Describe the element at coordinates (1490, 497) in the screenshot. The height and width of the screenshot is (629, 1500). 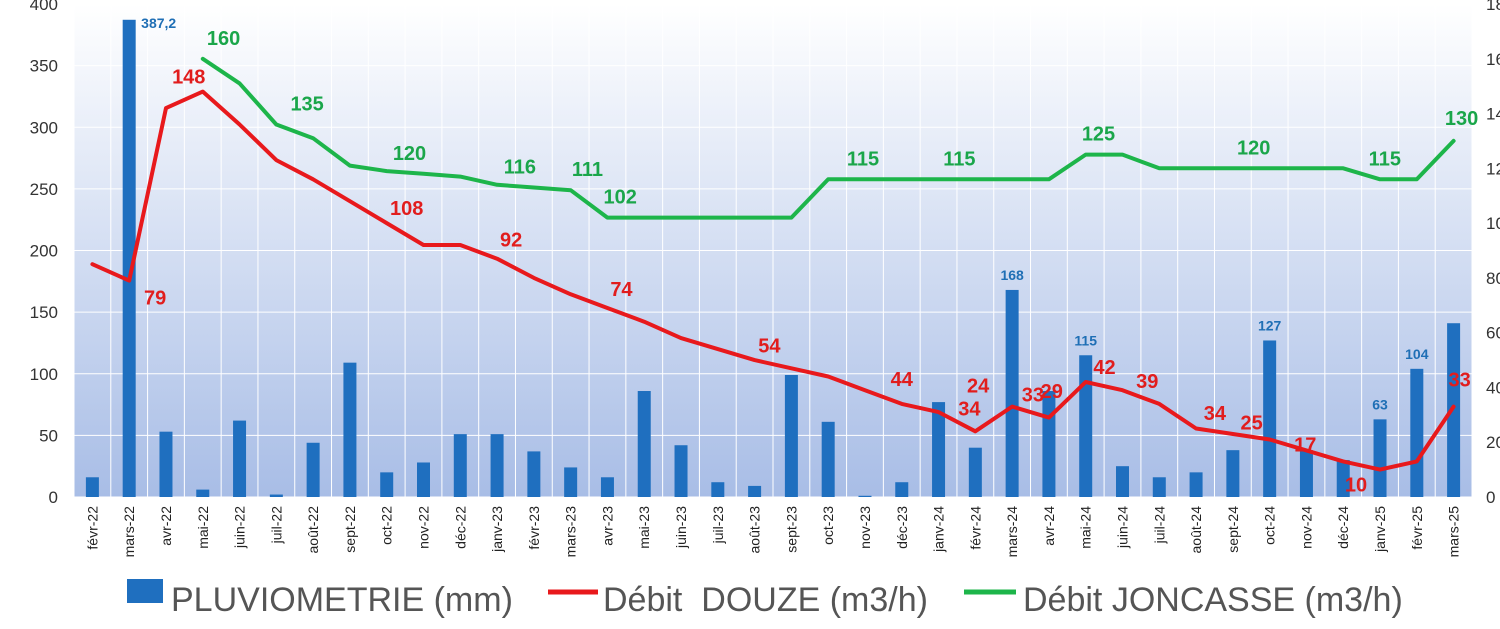
I see `y-right-tick-label: 0` at that location.